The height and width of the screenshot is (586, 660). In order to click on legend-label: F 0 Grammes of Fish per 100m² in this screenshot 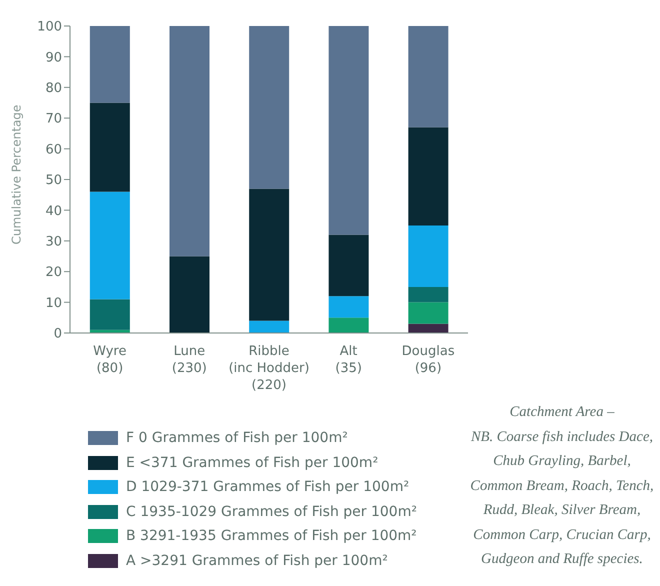, I will do `click(237, 438)`.